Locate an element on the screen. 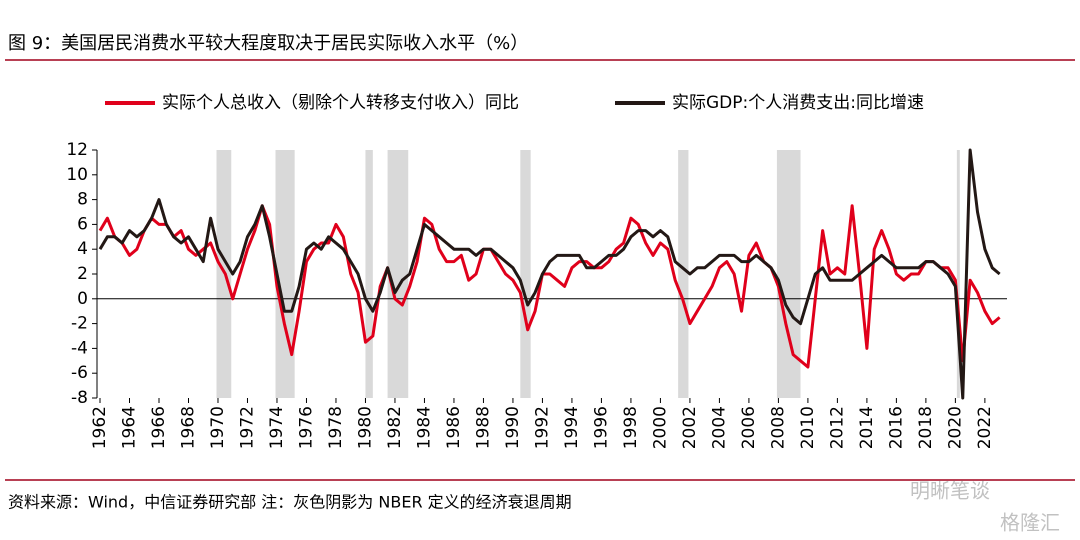 This screenshot has width=1080, height=540. x-tick-label: 2000 is located at coordinates (660, 427).